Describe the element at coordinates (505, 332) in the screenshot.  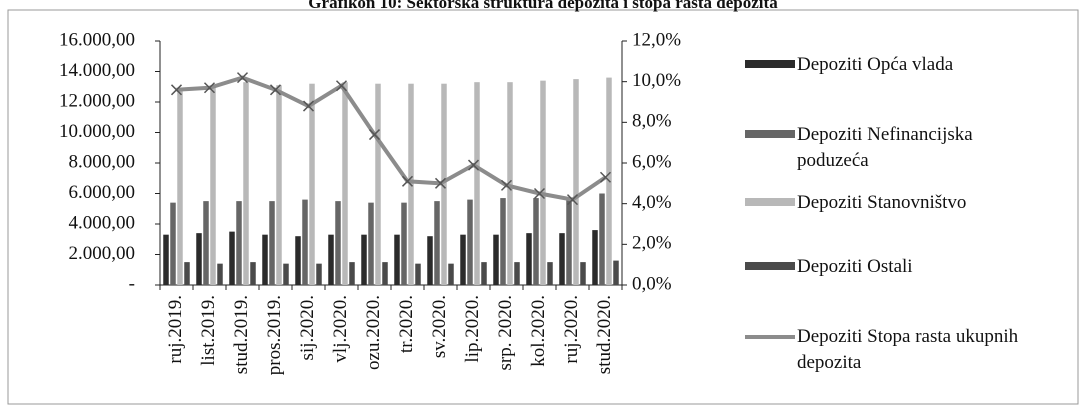
I see `x-tick-label: srp. 2020.` at that location.